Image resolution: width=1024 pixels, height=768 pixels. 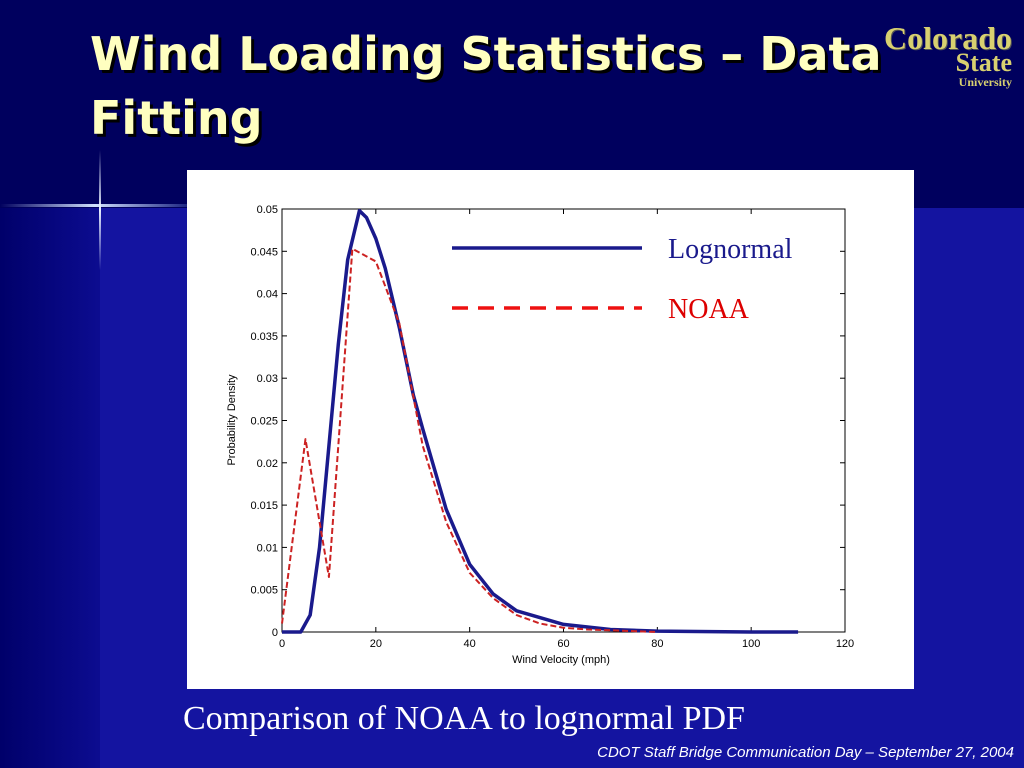 What do you see at coordinates (264, 422) in the screenshot?
I see `y-tick-label: 0.025` at bounding box center [264, 422].